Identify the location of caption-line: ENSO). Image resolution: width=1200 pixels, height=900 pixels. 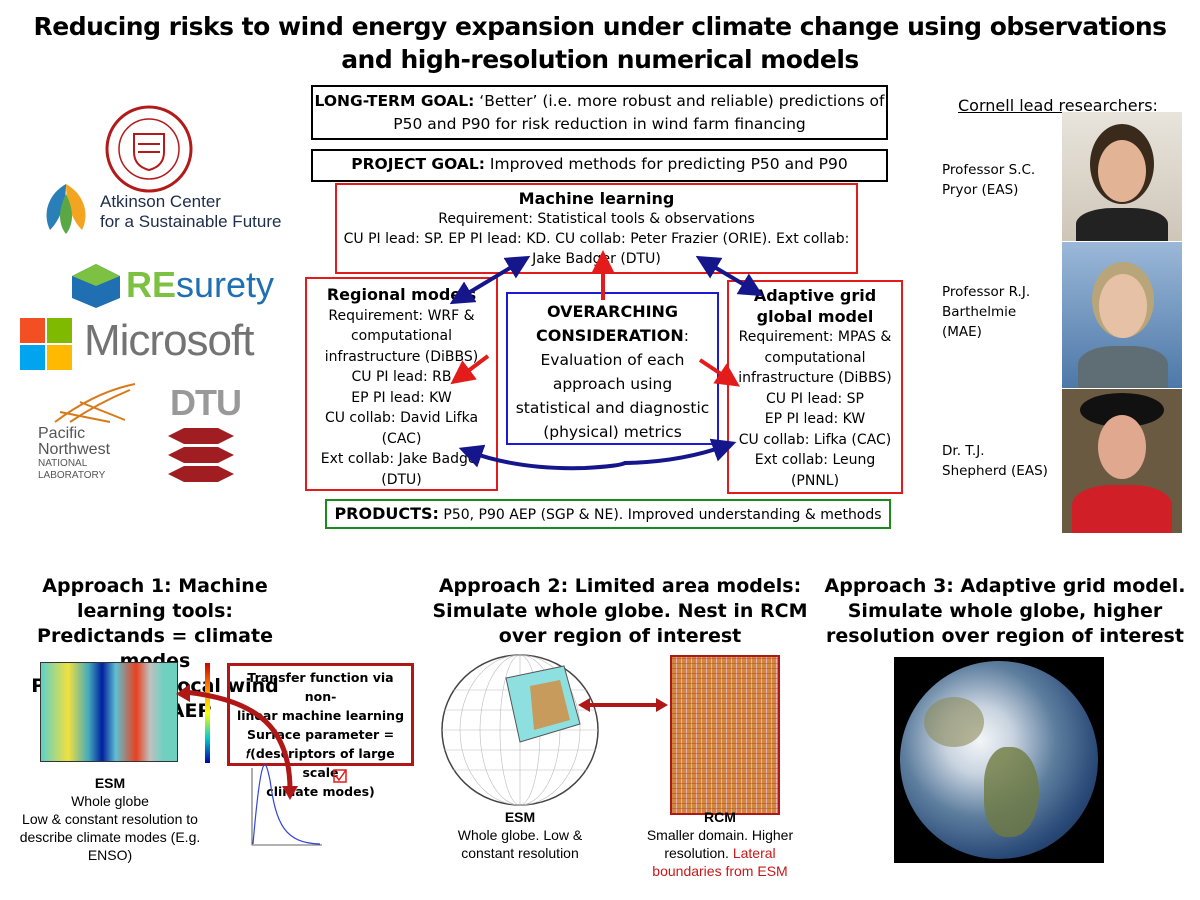
(110, 855).